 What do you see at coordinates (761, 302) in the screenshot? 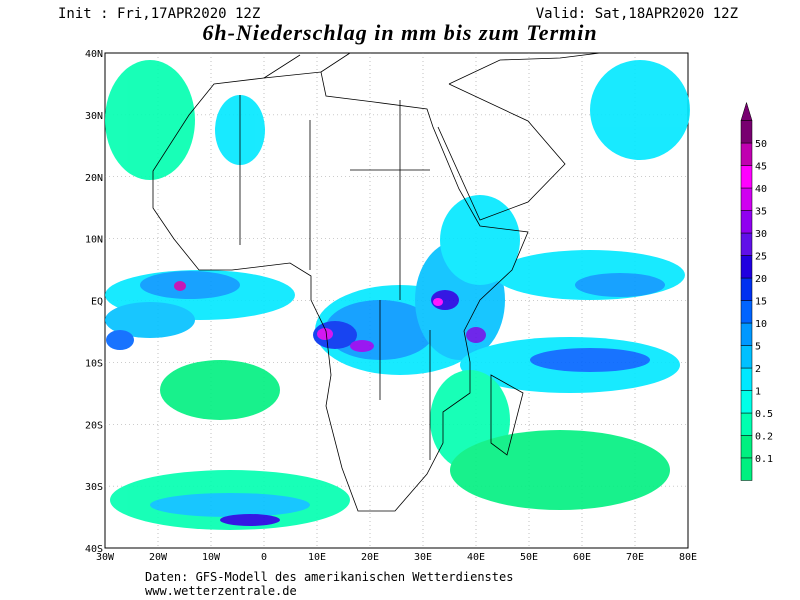
I see `colorbar-label: 15` at bounding box center [761, 302].